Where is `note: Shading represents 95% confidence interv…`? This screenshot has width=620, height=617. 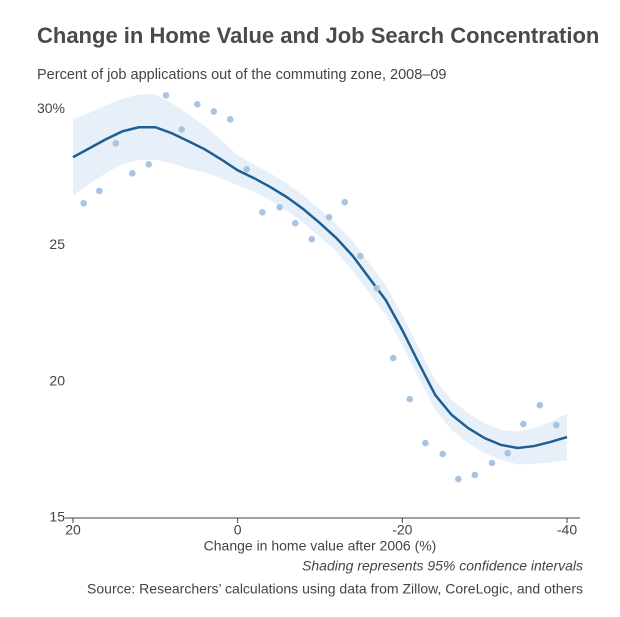
note: Shading represents 95% confidence interv… is located at coordinates (442, 566).